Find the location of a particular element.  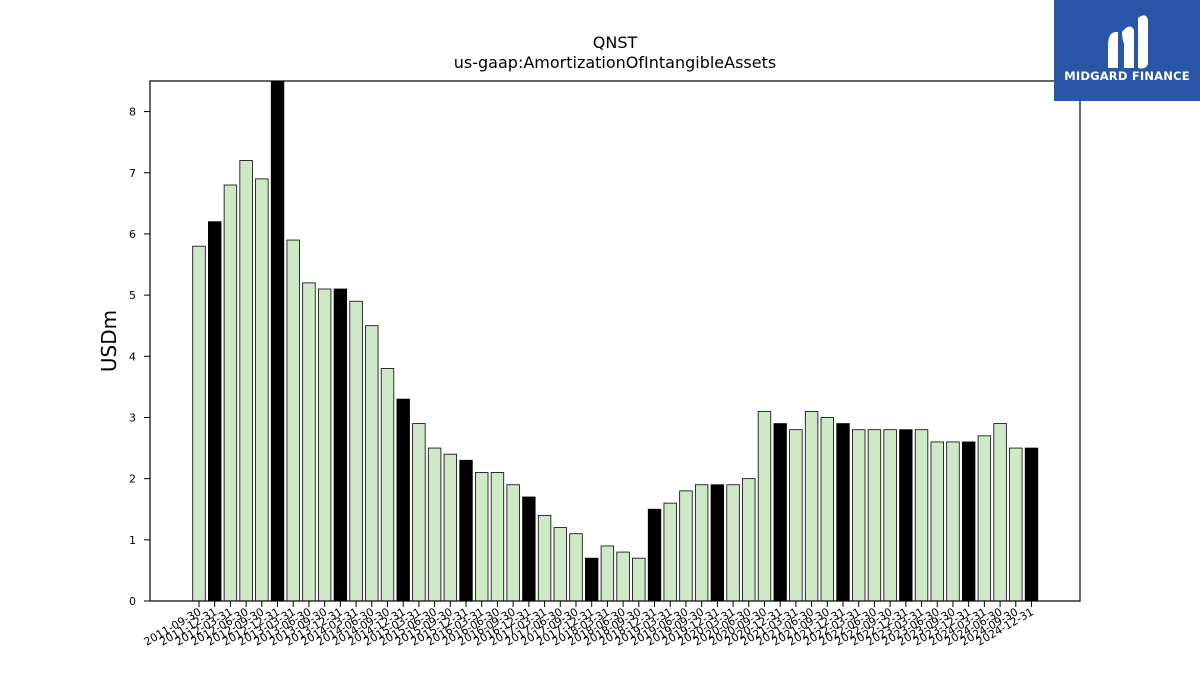

logo-text: MIDGARD FINANCE is located at coordinates (1127, 76).